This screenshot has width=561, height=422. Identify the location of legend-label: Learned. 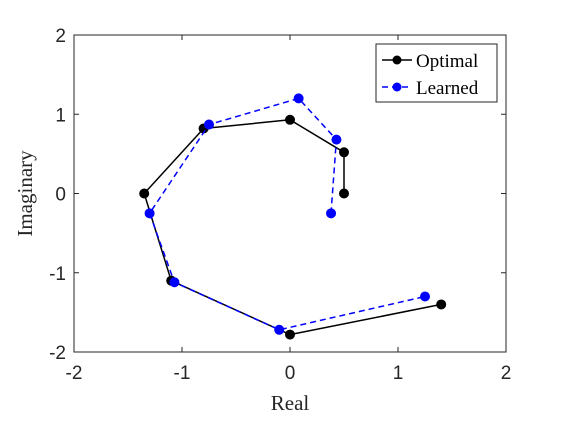
(447, 88).